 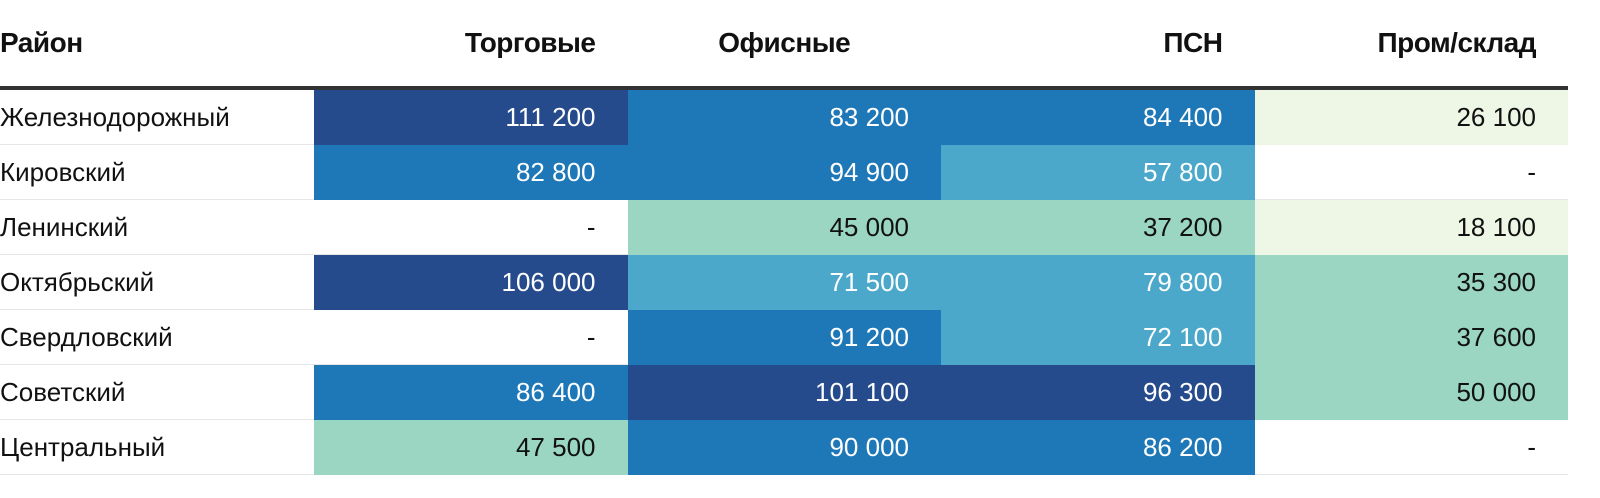 I want to click on table-row: Октябрьский 106 000 71 500 79 800 35 300, so click(x=784, y=282).